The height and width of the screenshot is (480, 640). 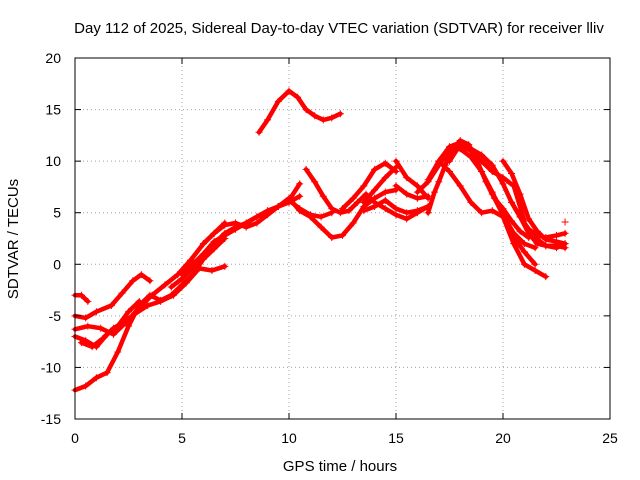 I want to click on y-tick-label: 5, so click(x=57, y=213).